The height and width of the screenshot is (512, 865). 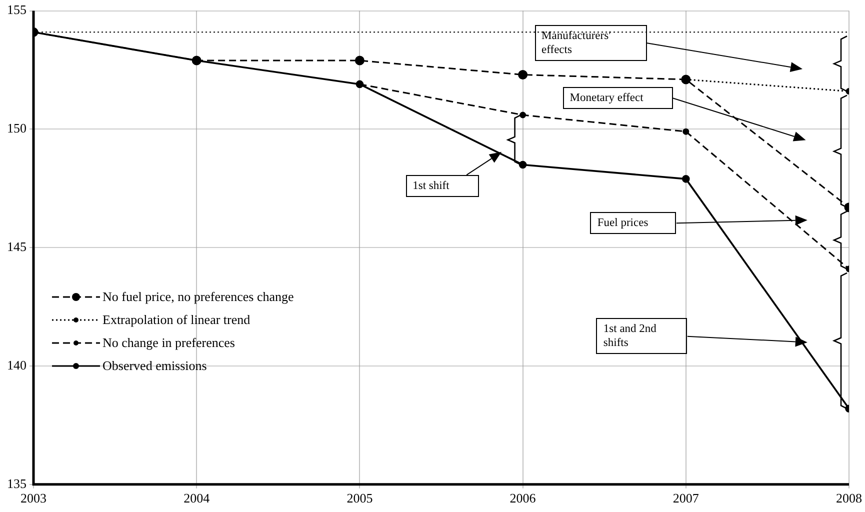 I want to click on y-tick-label: 155, so click(x=16, y=10).